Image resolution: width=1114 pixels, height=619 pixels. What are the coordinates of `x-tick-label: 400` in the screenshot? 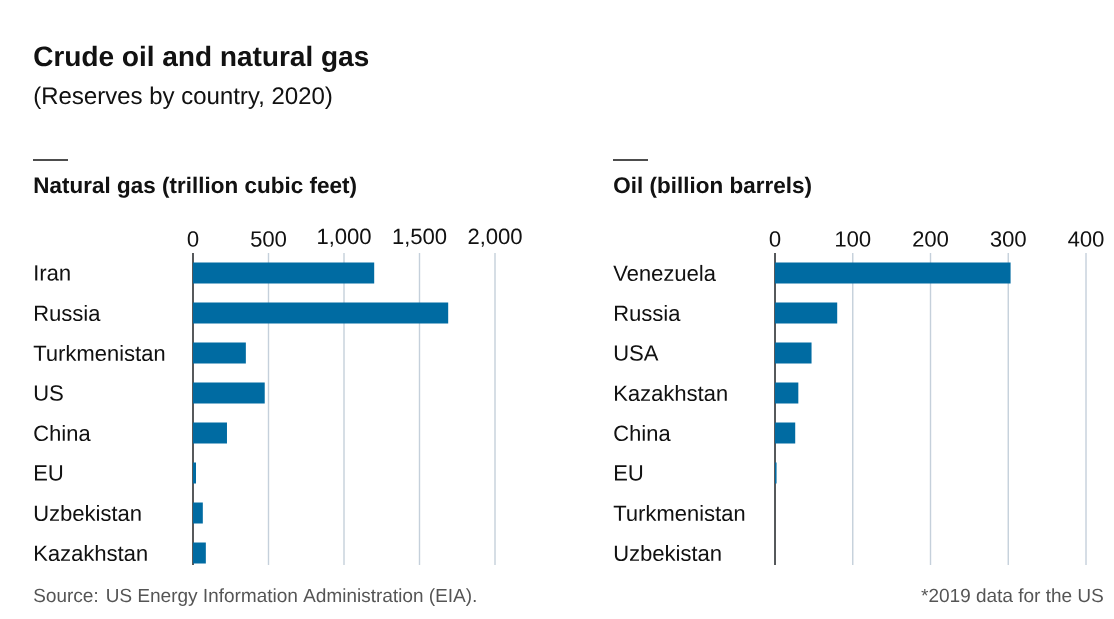 It's located at (1086, 239).